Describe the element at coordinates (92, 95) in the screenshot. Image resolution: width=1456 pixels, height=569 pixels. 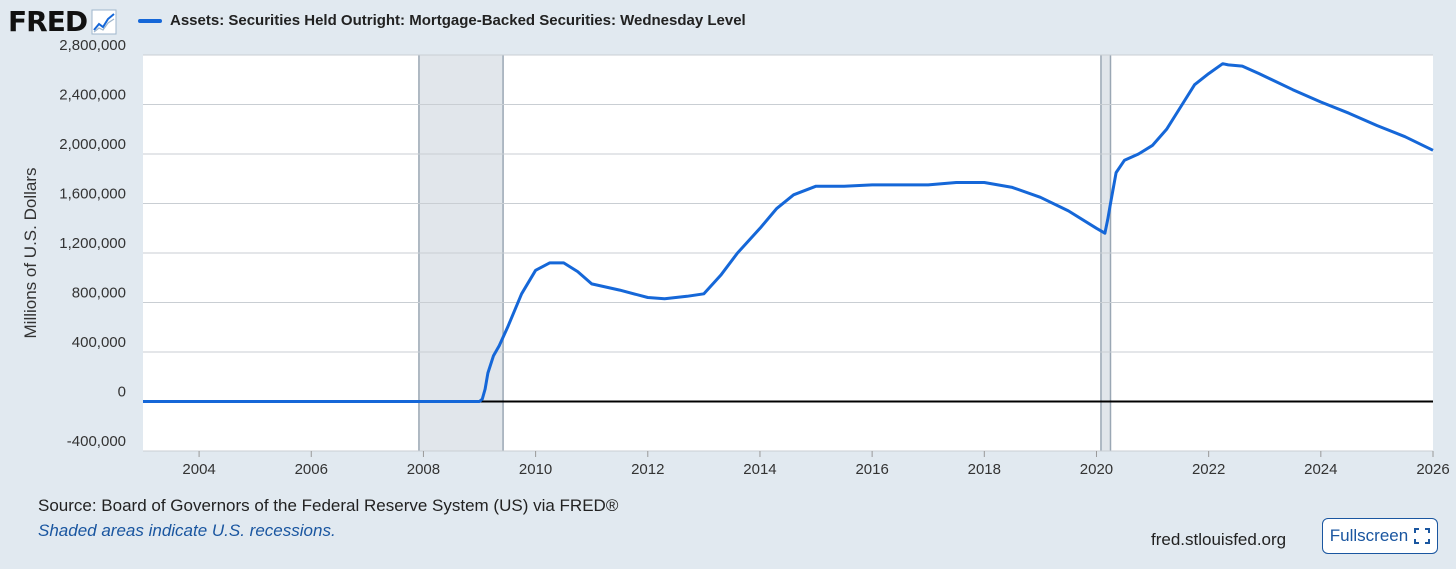
I see `y-tick-label: 2,400,000` at that location.